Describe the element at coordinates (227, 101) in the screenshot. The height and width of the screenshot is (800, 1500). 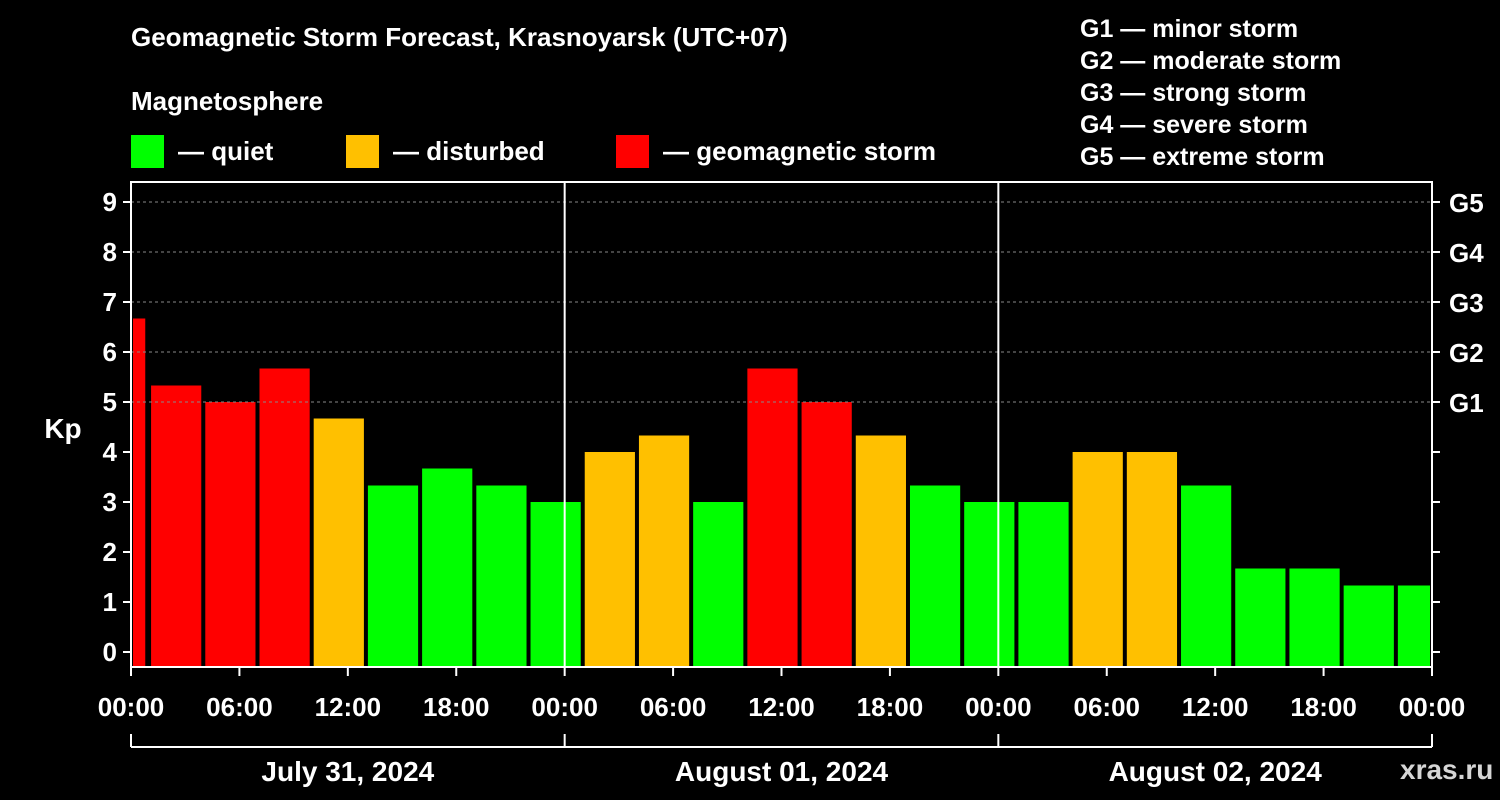
I see `magnetosphere-heading: Magnetosphere` at that location.